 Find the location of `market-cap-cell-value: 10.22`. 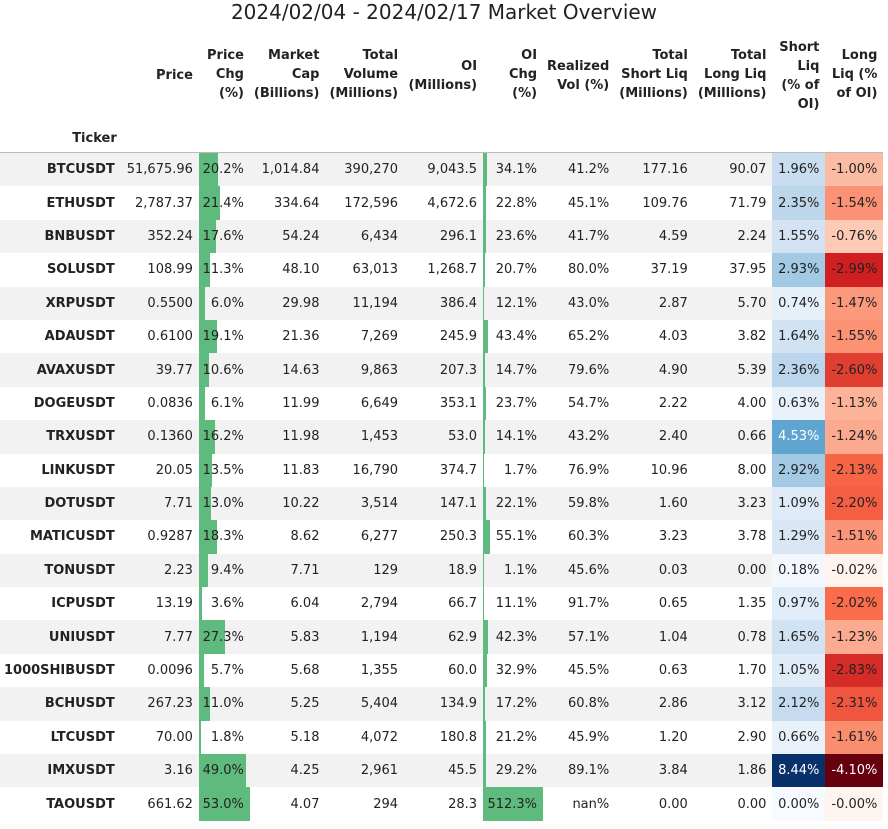

market-cap-cell-value: 10.22 is located at coordinates (301, 504).